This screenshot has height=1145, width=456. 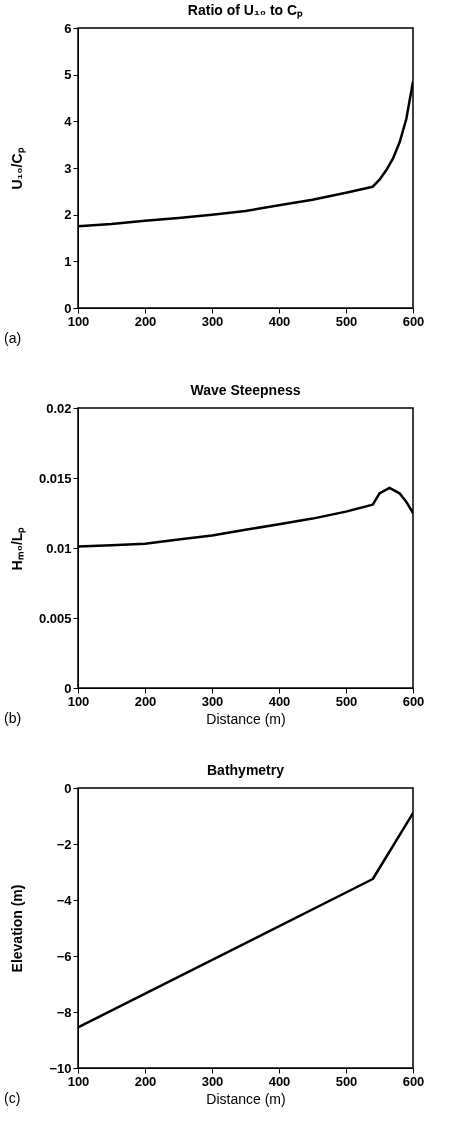 What do you see at coordinates (17, 168) in the screenshot?
I see `y-axis-title: U₁₀/Cₚ` at bounding box center [17, 168].